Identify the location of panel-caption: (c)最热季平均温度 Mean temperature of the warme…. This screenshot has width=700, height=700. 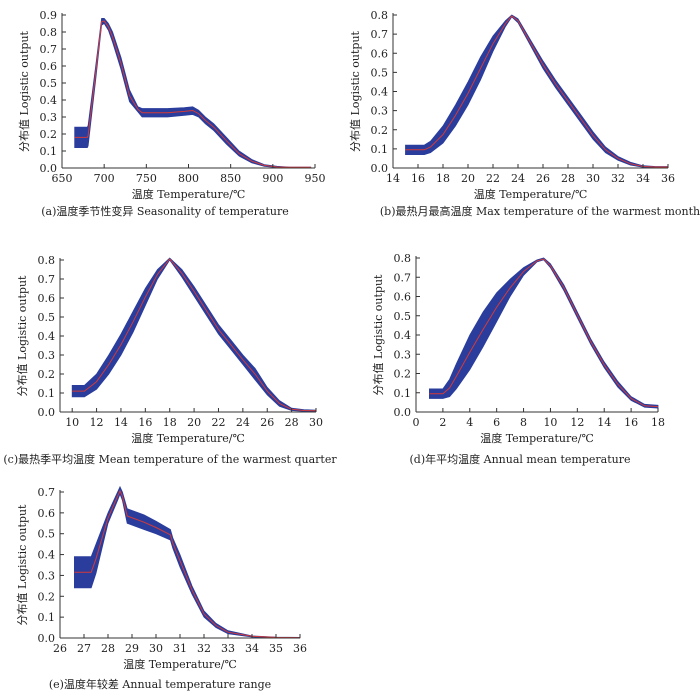
(170, 459).